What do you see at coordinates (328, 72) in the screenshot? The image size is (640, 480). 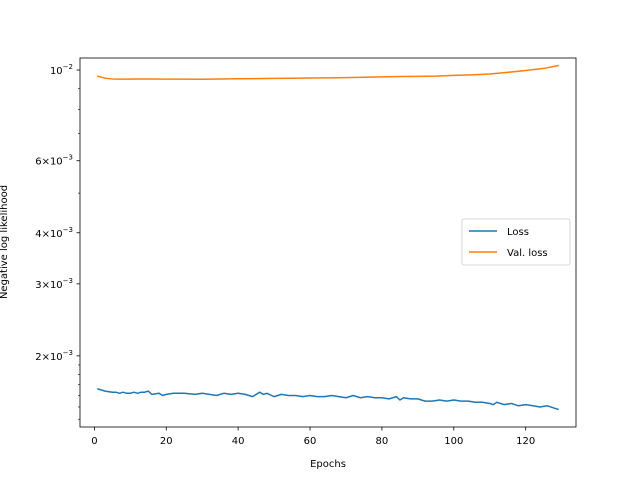 I see `series-line-val-loss` at bounding box center [328, 72].